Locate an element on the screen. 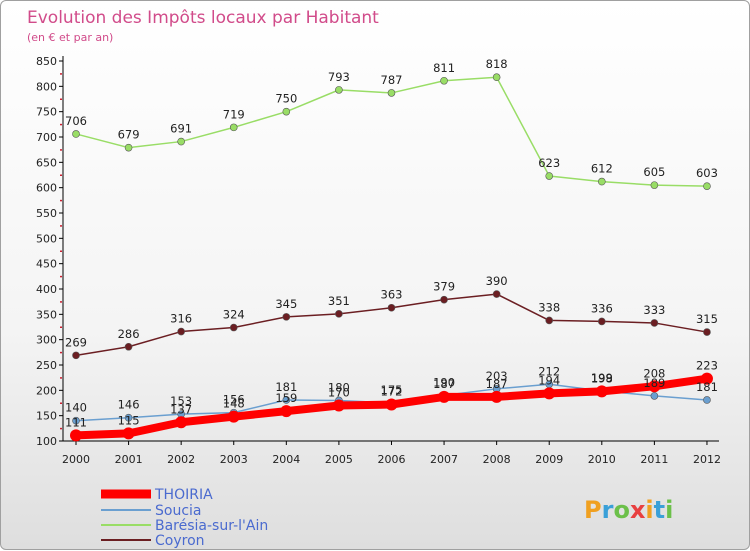 The height and width of the screenshot is (551, 750). y-tick-label: 350 is located at coordinates (46, 314).